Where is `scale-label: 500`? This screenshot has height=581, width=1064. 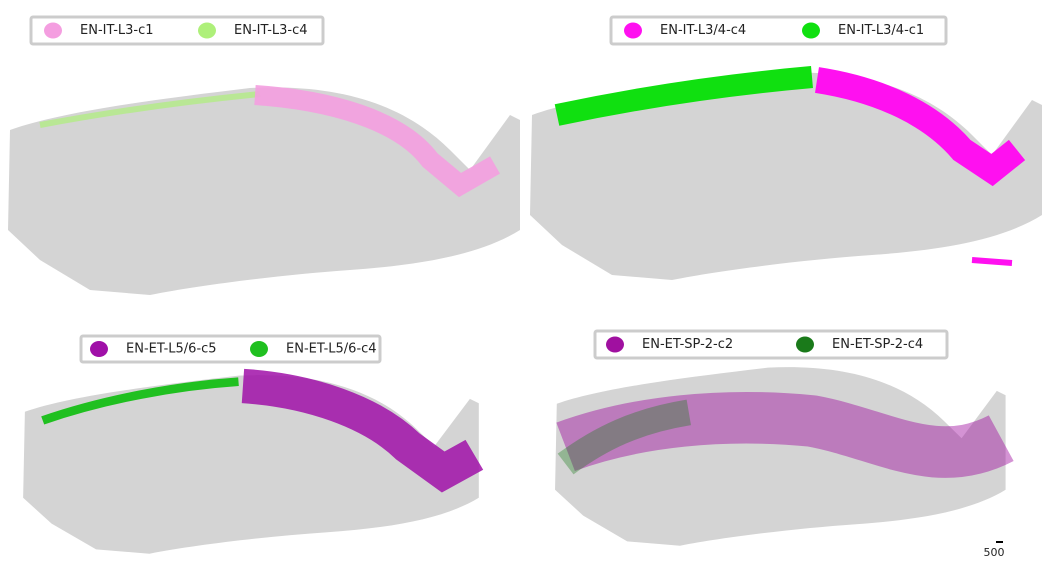
scale-label: 500 is located at coordinates (994, 552).